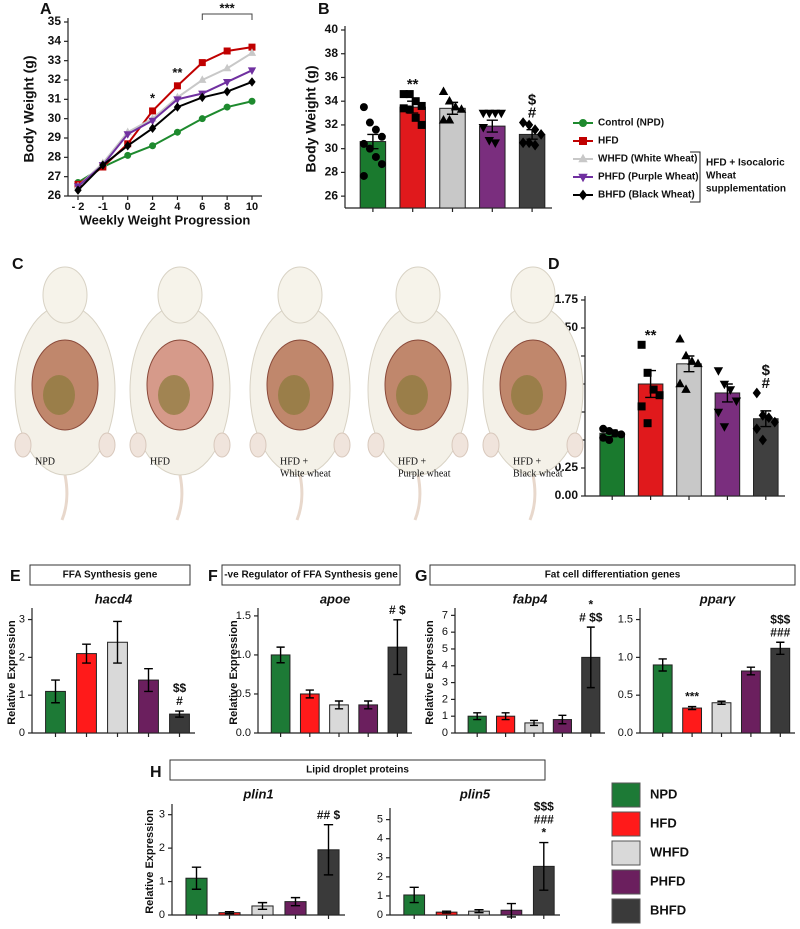 This screenshot has width=800, height=929. Describe the element at coordinates (647, 159) in the screenshot. I see `legend-label: WHFD (White Wheat)` at that location.